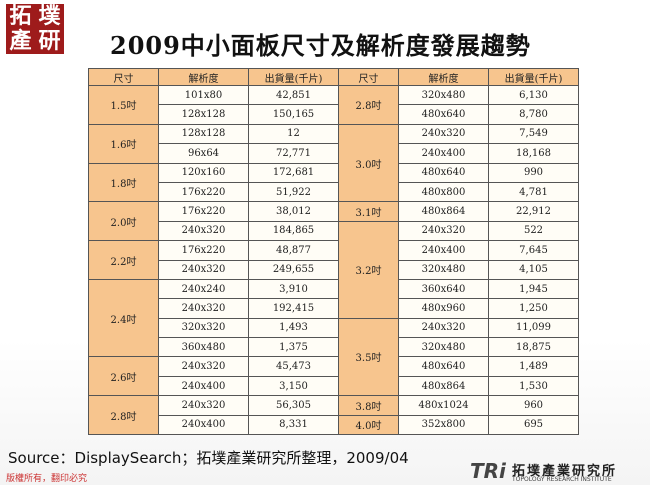 The width and height of the screenshot is (650, 485). I want to click on shipment-cell: 22,912, so click(533, 211).